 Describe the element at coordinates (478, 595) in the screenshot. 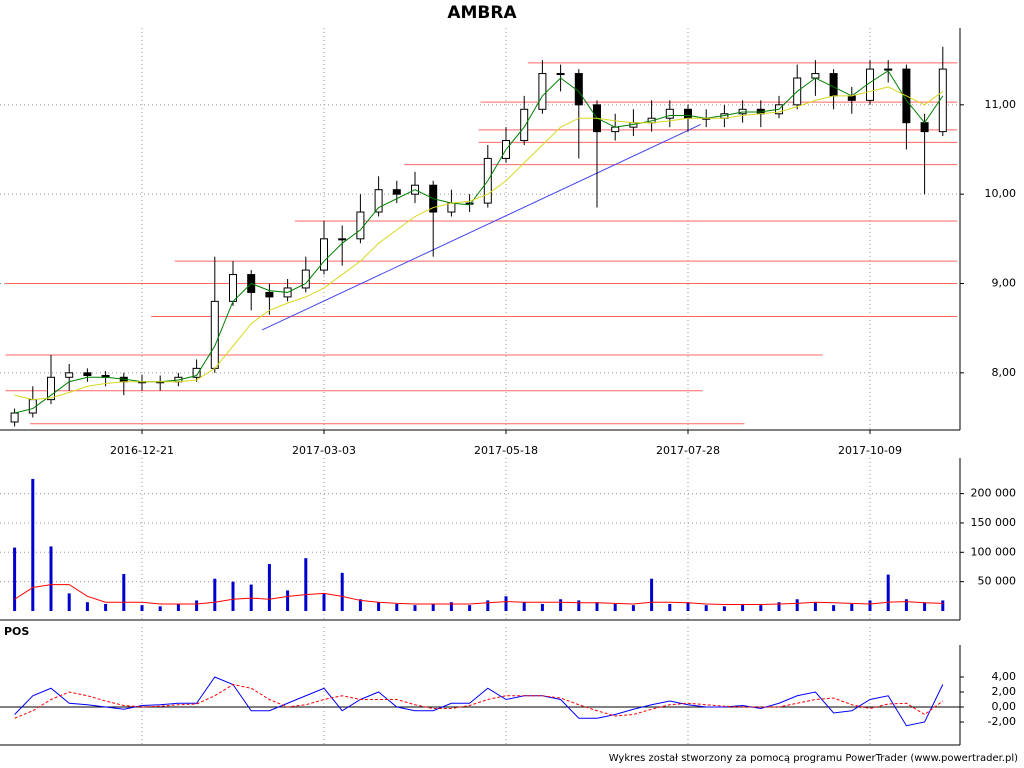

I see `volume-average` at that location.